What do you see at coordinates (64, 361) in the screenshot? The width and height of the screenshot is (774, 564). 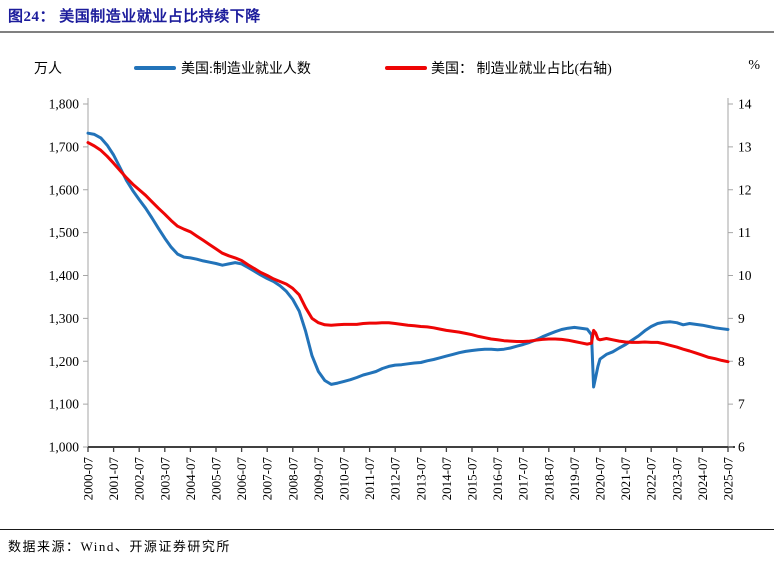 I see `left-axis-tick-label: 1,200` at bounding box center [64, 361].